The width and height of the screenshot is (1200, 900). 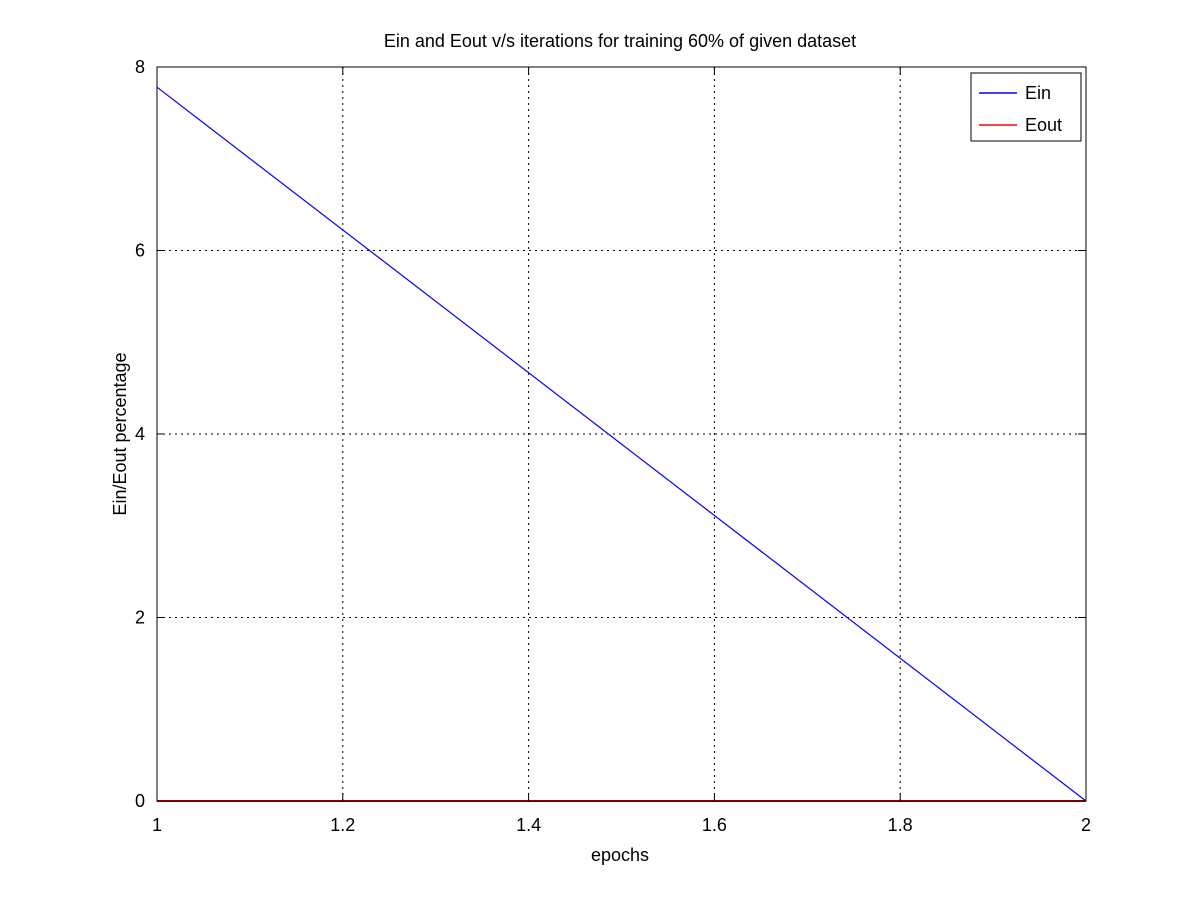 I want to click on legend: Ein Eout, so click(x=1026, y=107).